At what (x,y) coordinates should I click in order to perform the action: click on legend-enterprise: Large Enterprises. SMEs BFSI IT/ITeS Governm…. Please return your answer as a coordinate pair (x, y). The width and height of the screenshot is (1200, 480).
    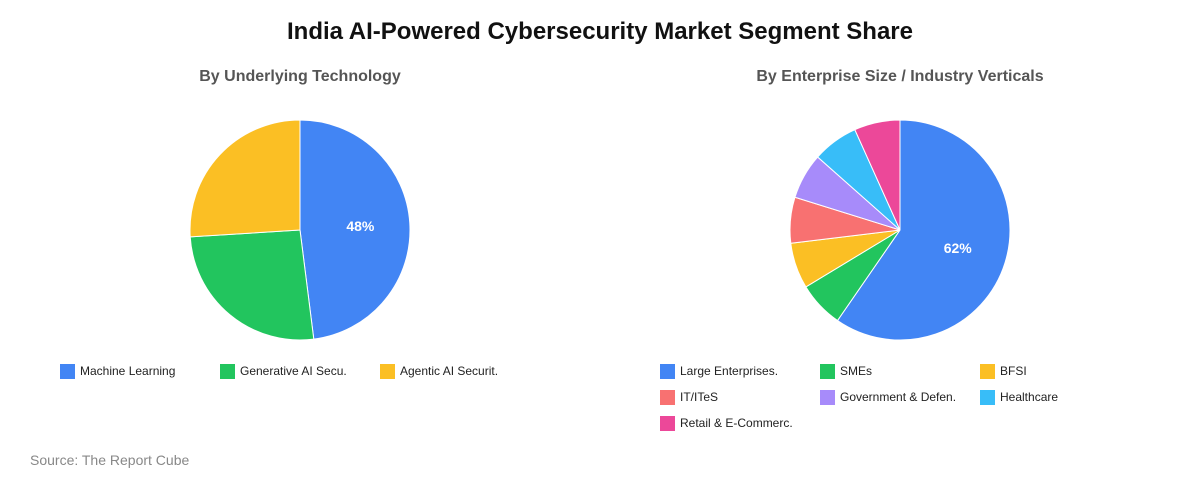
    Looking at the image, I should click on (920, 402).